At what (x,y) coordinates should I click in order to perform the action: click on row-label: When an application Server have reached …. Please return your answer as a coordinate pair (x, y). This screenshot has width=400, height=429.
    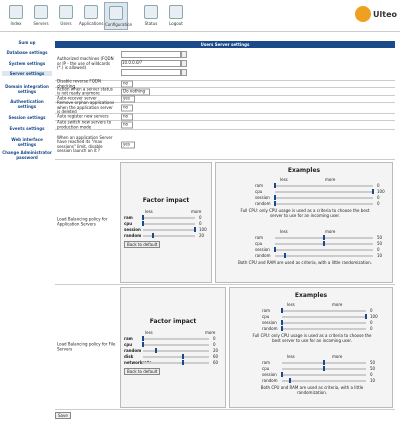
    Looking at the image, I should click on (85, 144).